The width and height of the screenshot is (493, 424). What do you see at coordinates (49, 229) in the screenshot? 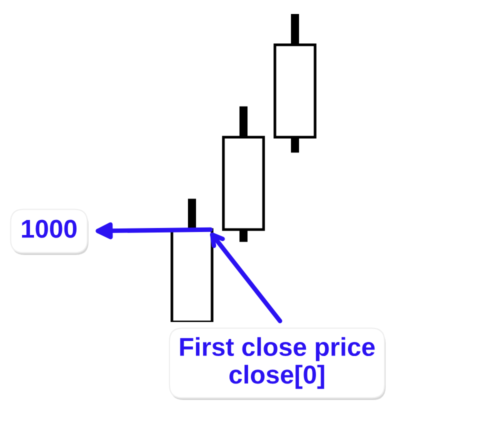
I see `text: 1000` at bounding box center [49, 229].